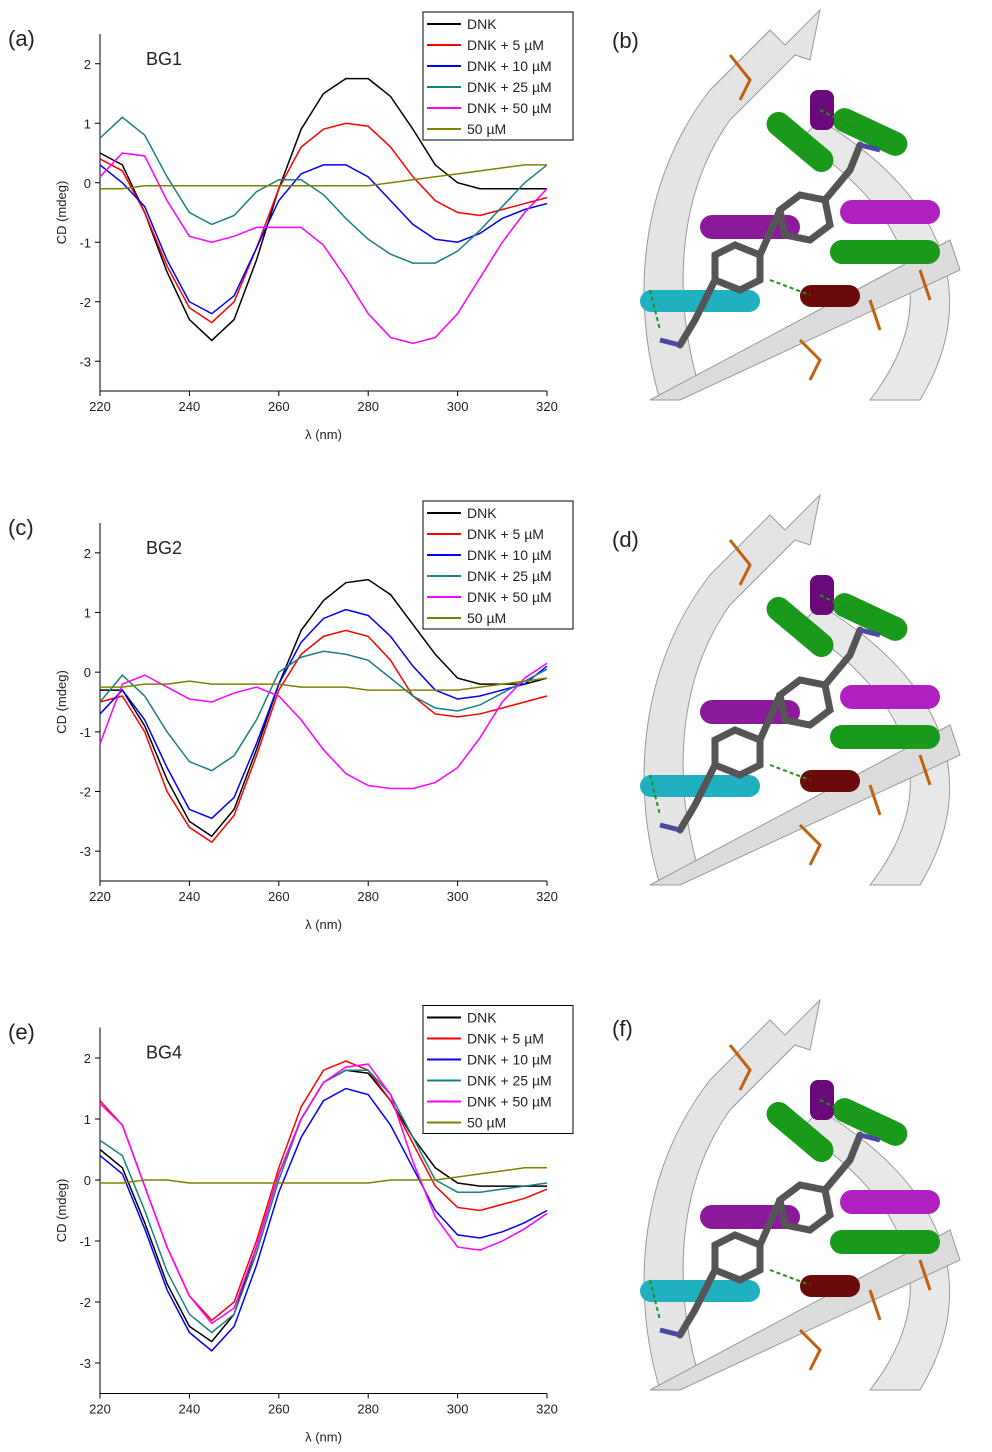 Image resolution: width=992 pixels, height=1452 pixels. I want to click on panel-label: (e), so click(21, 1032).